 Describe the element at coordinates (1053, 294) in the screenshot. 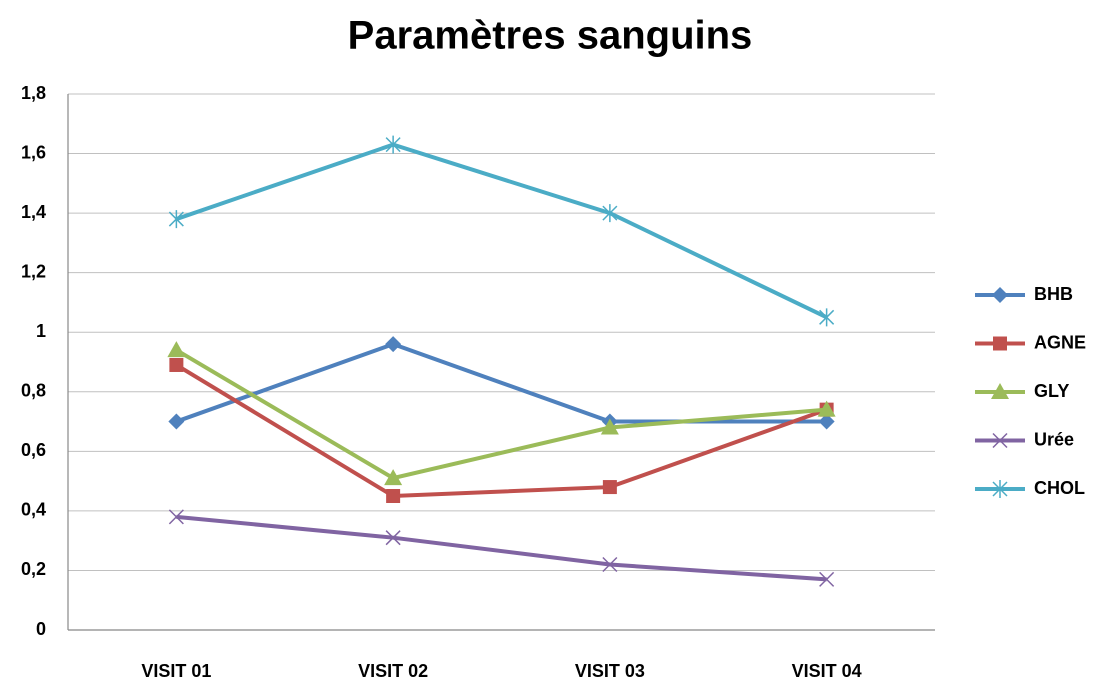

I see `legend-label: BHB` at that location.